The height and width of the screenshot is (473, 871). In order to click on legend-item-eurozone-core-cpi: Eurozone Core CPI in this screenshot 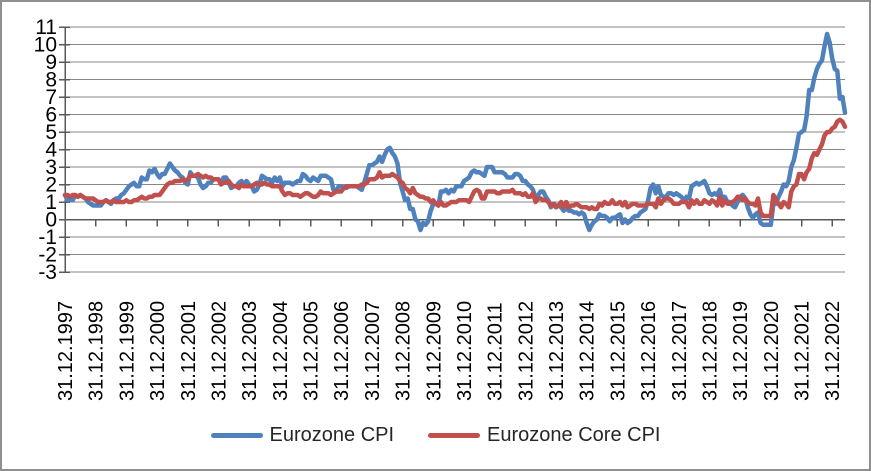, I will do `click(544, 435)`.